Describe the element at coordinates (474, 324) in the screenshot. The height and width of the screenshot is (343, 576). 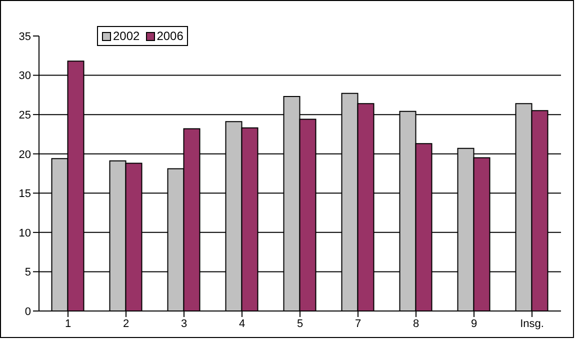
I see `x-tick-label: 9` at that location.